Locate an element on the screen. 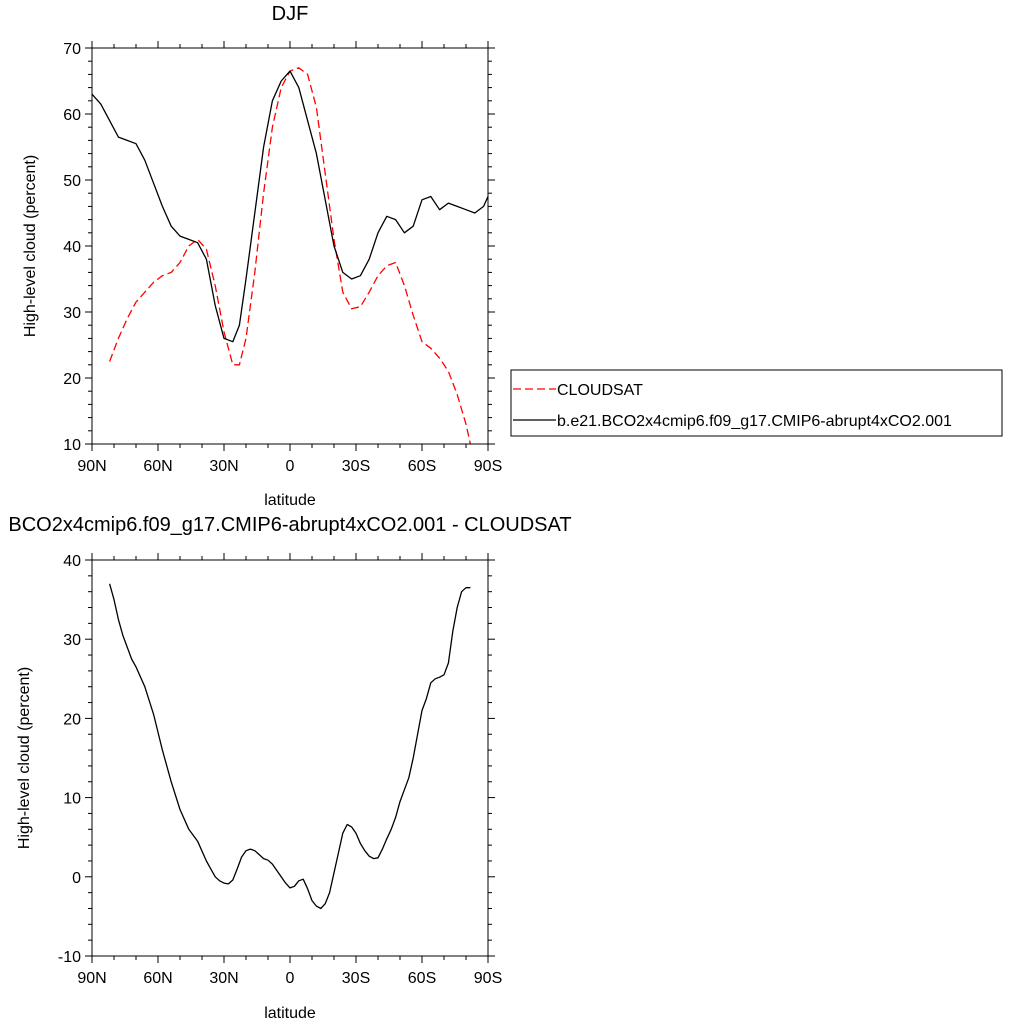  djf-series-line-model is located at coordinates (290, 206).